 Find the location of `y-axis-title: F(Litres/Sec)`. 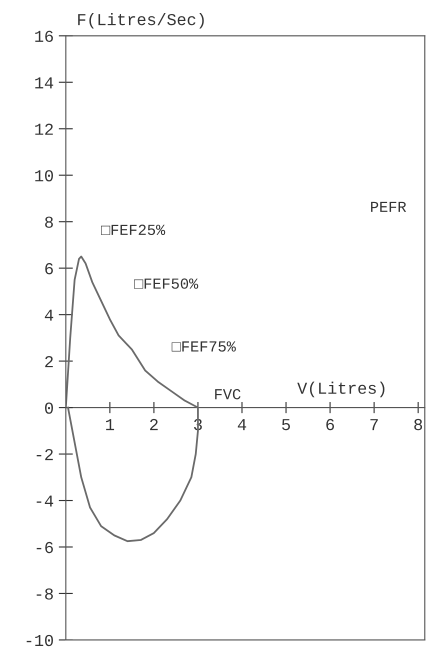

y-axis-title: F(Litres/Sec) is located at coordinates (141, 21).